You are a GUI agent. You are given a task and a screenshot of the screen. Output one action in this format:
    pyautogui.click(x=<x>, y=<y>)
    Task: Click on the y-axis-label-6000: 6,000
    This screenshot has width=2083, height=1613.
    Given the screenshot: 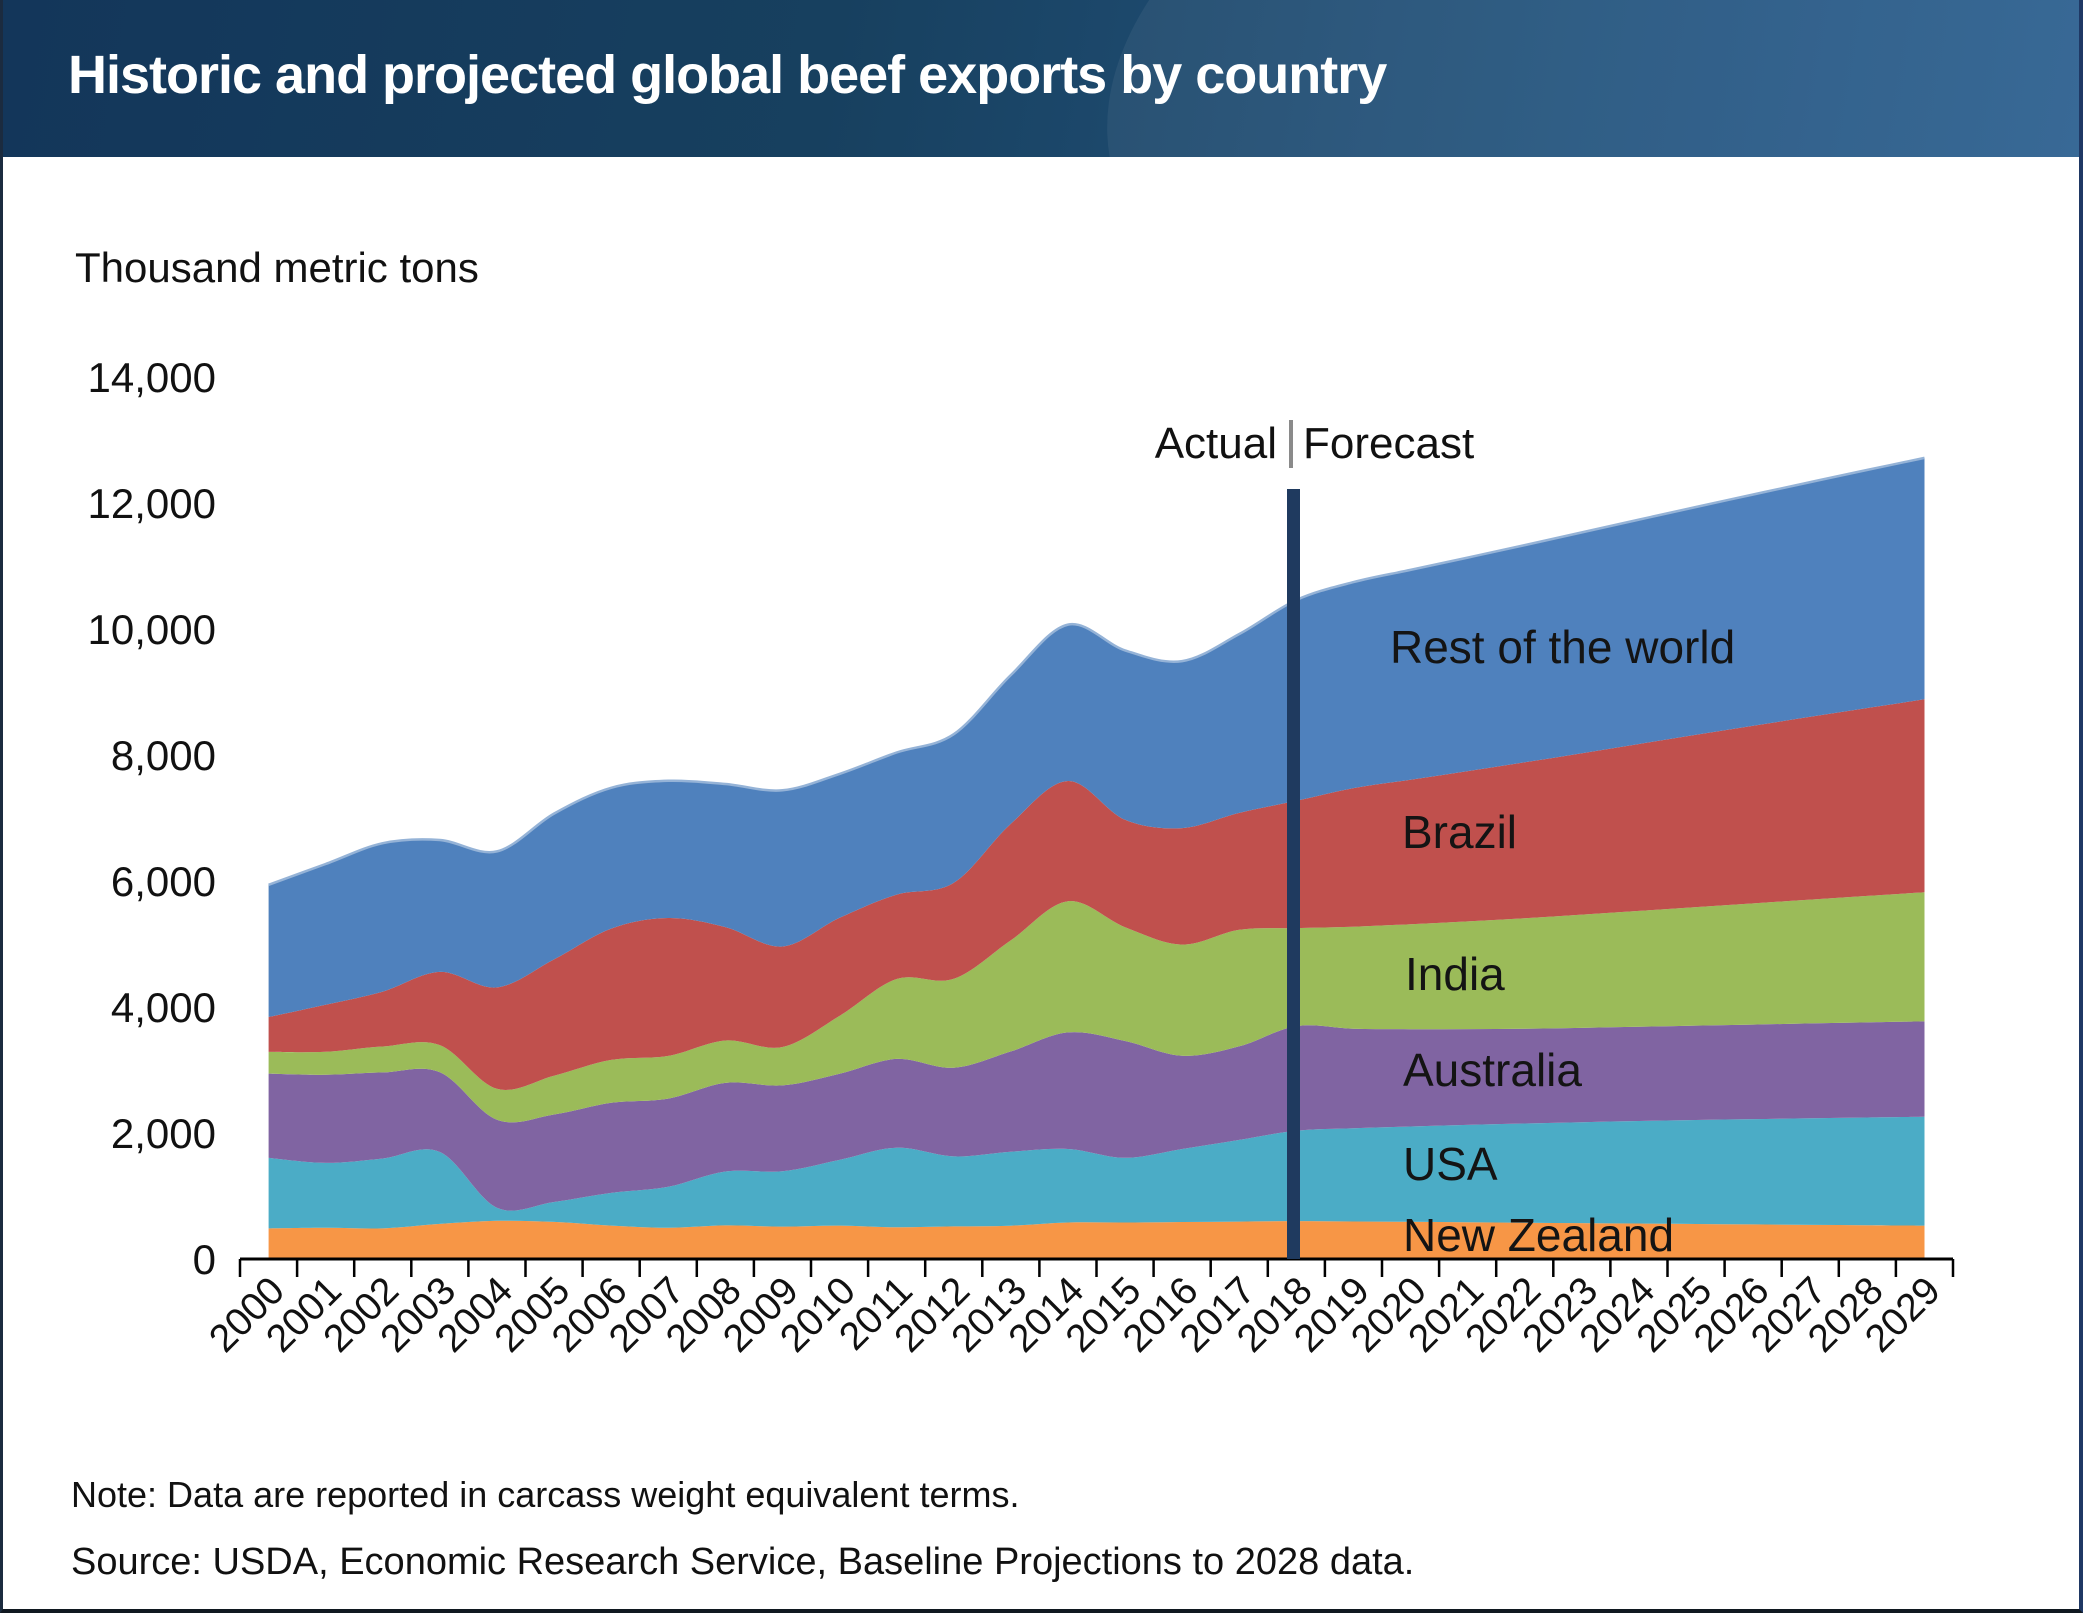 What is the action you would take?
    pyautogui.click(x=163, y=881)
    